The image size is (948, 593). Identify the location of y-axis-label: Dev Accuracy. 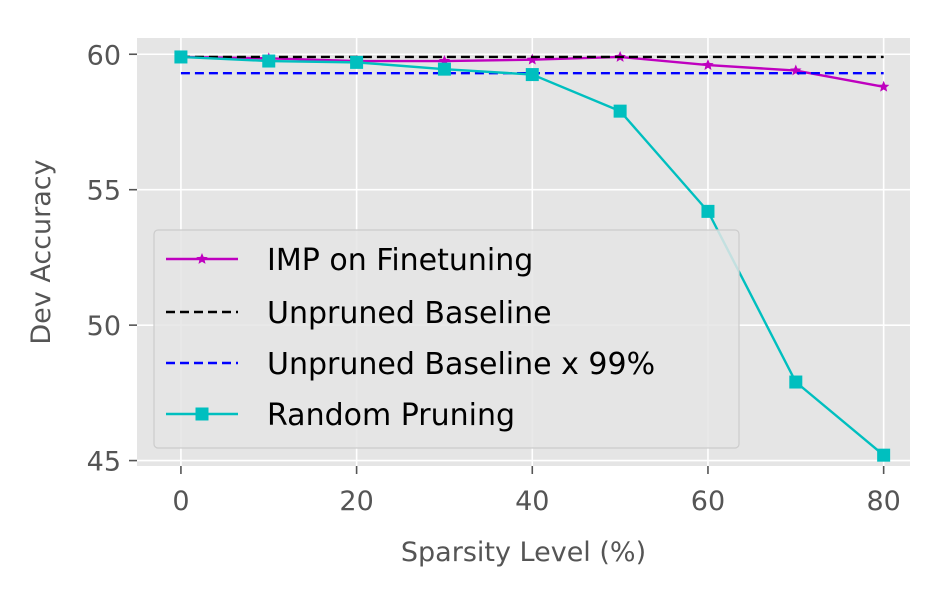
(41, 251).